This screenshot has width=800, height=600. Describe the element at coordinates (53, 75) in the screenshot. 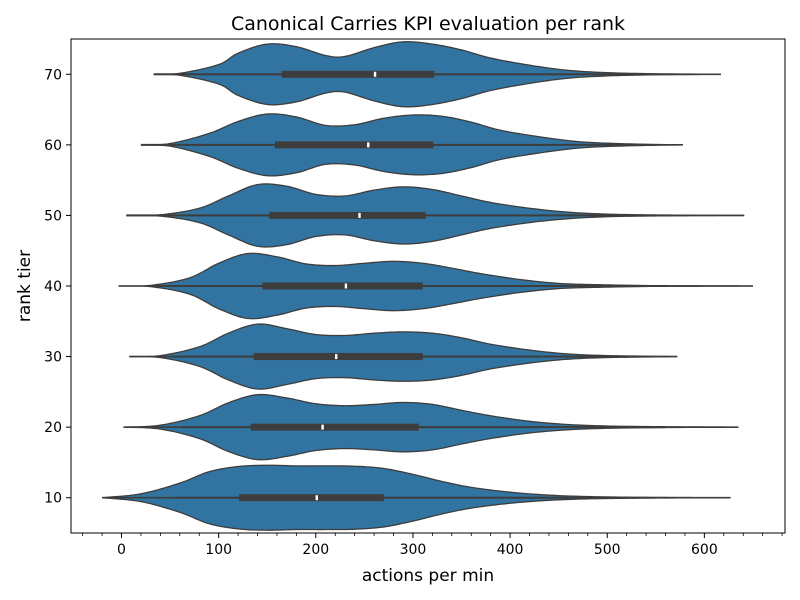

I see `y-tick-label: 70` at that location.